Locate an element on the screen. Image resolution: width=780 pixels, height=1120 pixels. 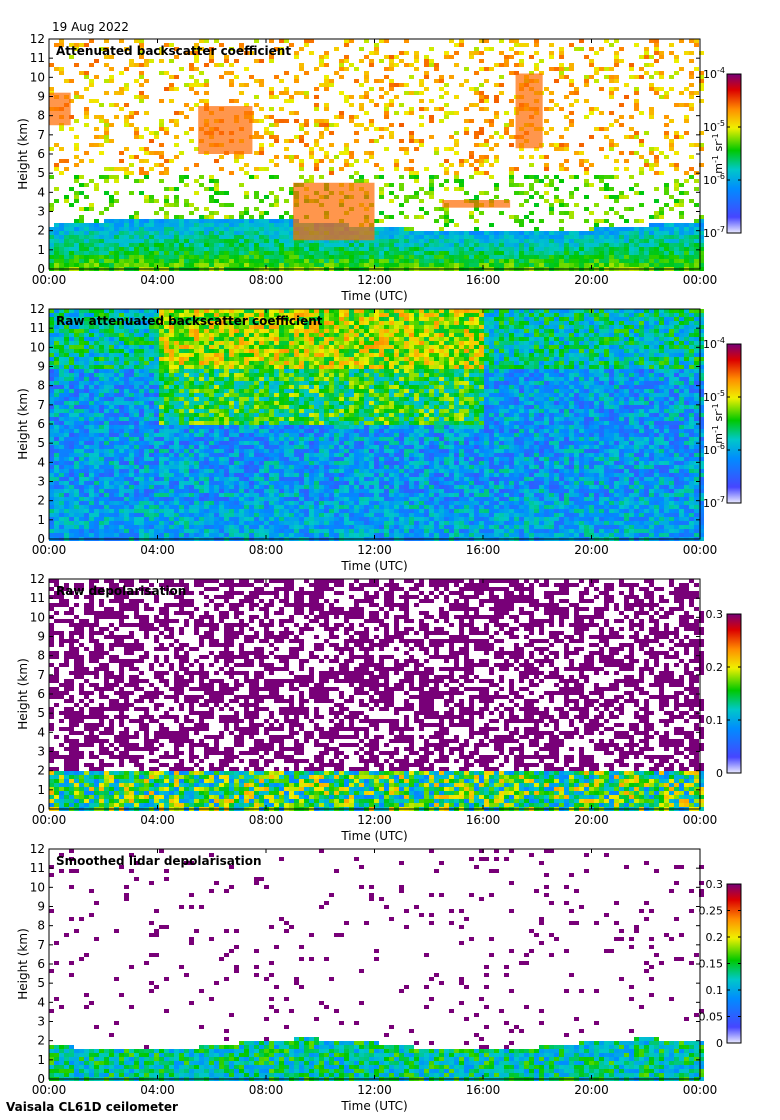
panel-title: Attenuated backscatter coefficient is located at coordinates (173, 51).